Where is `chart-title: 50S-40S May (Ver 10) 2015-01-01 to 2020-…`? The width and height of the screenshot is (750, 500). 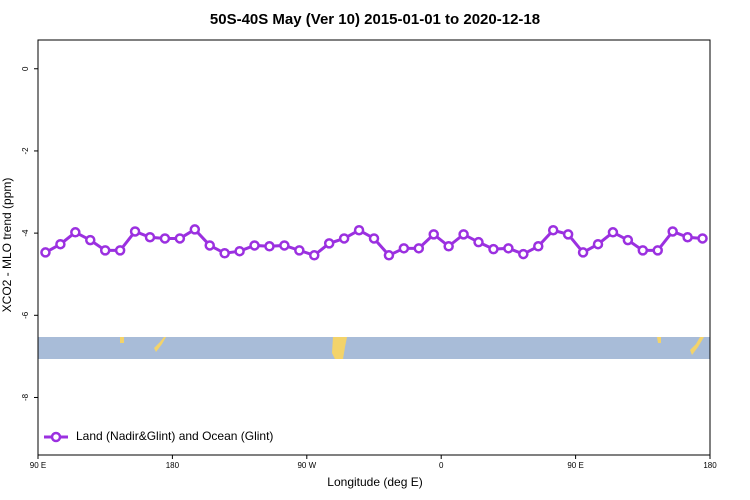
chart-title: 50S-40S May (Ver 10) 2015-01-01 to 2020-… is located at coordinates (375, 19).